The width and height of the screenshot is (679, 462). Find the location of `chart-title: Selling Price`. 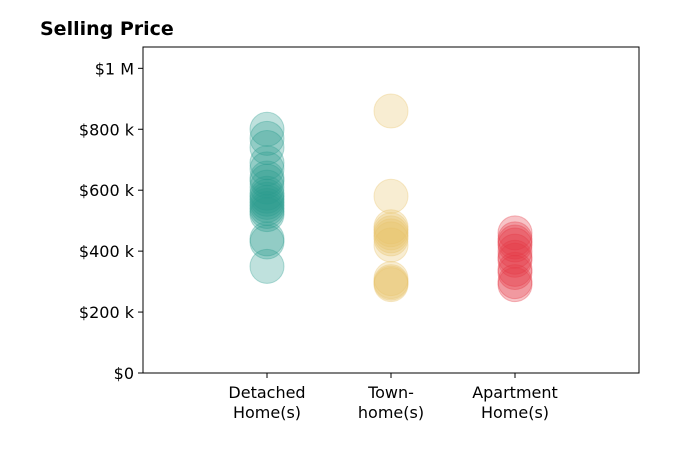

chart-title: Selling Price is located at coordinates (107, 29).